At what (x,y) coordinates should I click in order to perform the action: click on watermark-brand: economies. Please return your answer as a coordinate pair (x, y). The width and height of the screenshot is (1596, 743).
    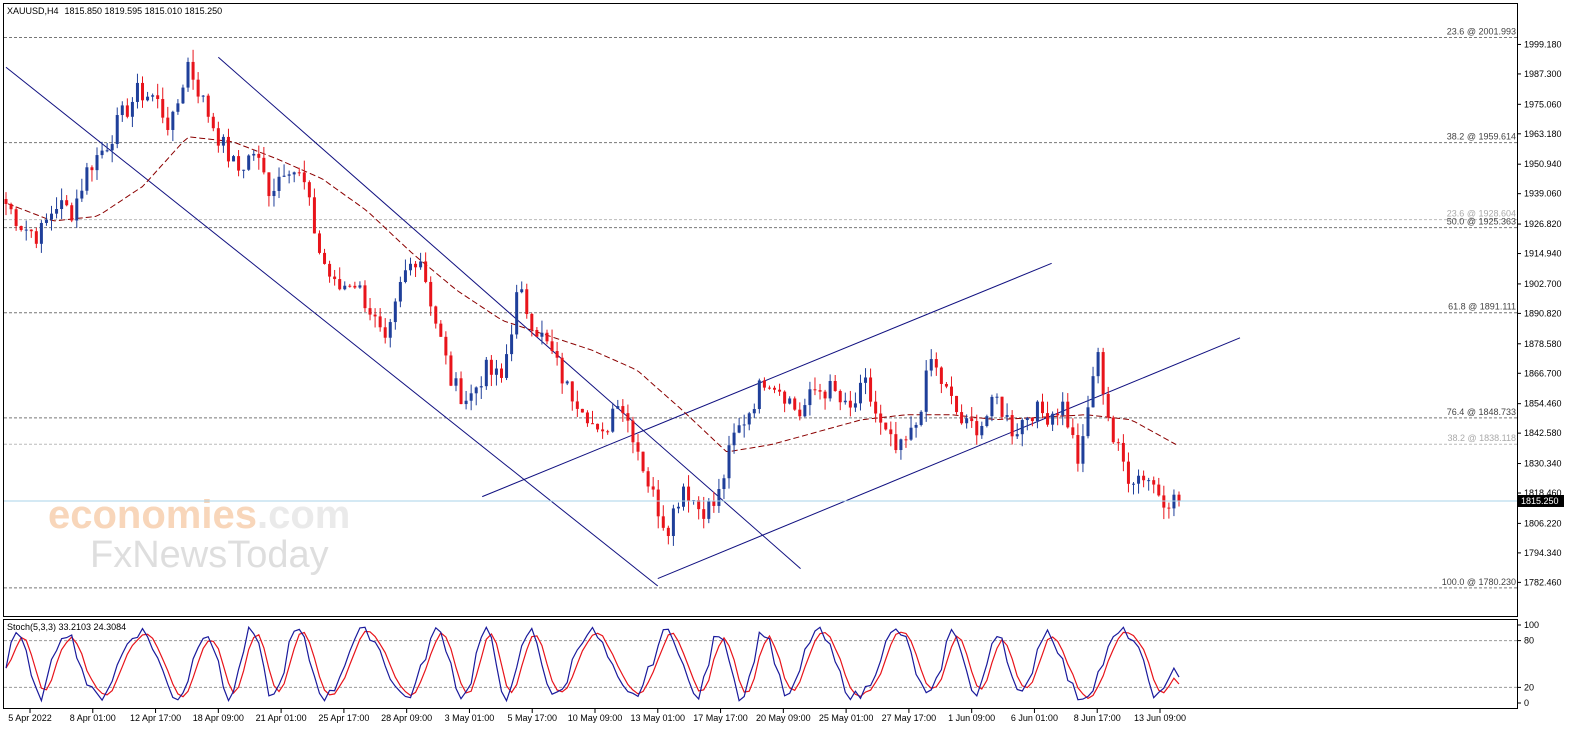
    Looking at the image, I should click on (152, 515).